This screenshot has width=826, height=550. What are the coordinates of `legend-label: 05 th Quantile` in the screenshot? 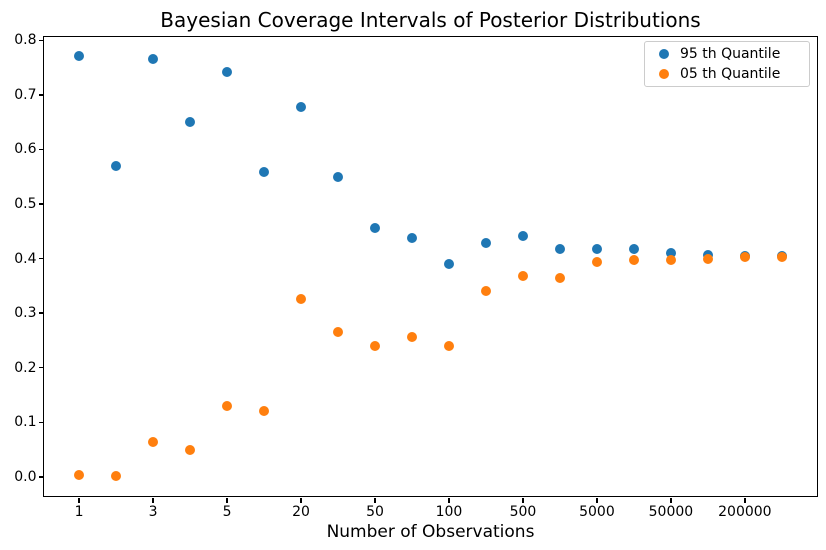 It's located at (730, 74).